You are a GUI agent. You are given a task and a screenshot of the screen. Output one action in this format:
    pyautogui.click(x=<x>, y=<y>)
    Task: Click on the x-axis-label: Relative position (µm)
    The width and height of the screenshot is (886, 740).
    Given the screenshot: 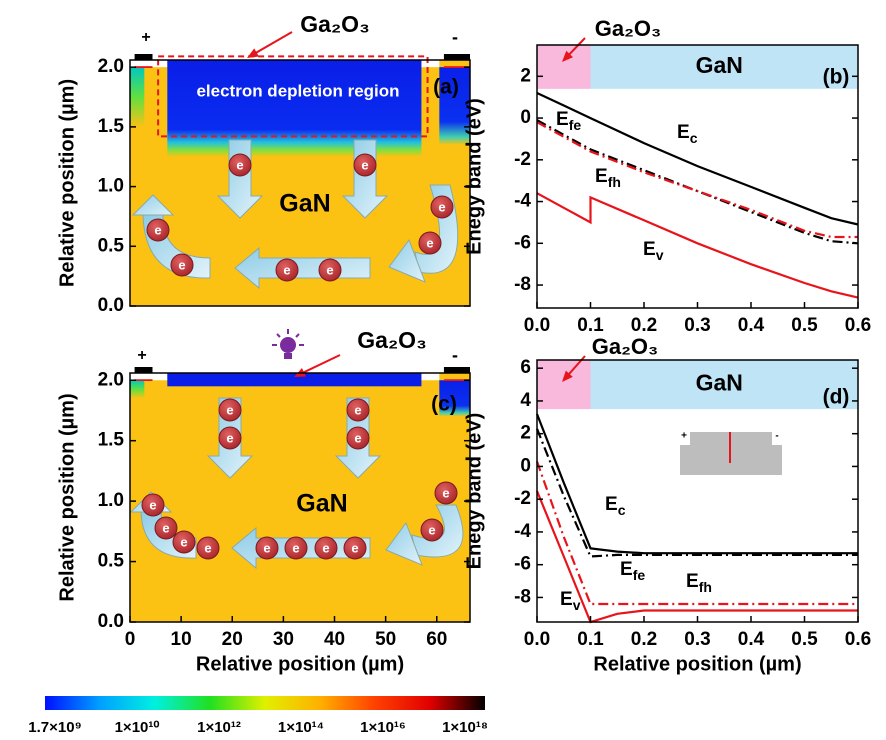 What is the action you would take?
    pyautogui.click(x=300, y=664)
    